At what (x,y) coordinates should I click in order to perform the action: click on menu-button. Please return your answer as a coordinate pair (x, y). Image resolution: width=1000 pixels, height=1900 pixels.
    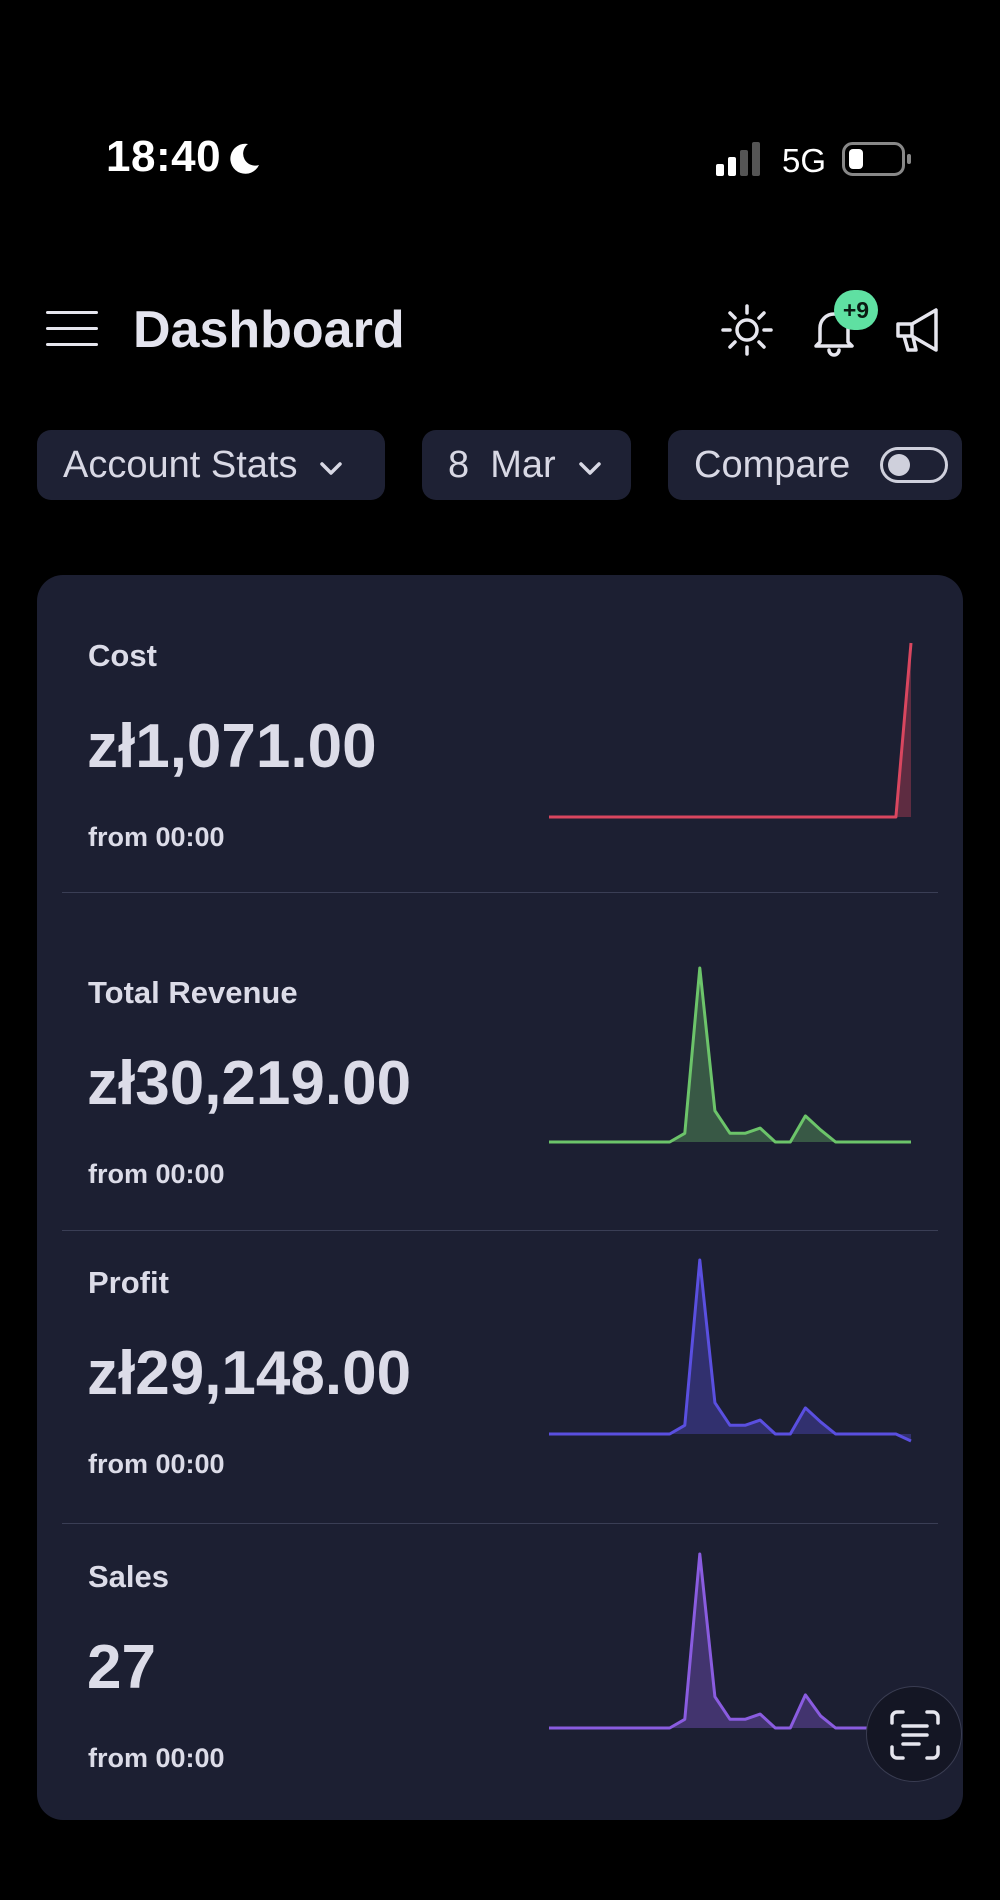
    Looking at the image, I should click on (72, 330).